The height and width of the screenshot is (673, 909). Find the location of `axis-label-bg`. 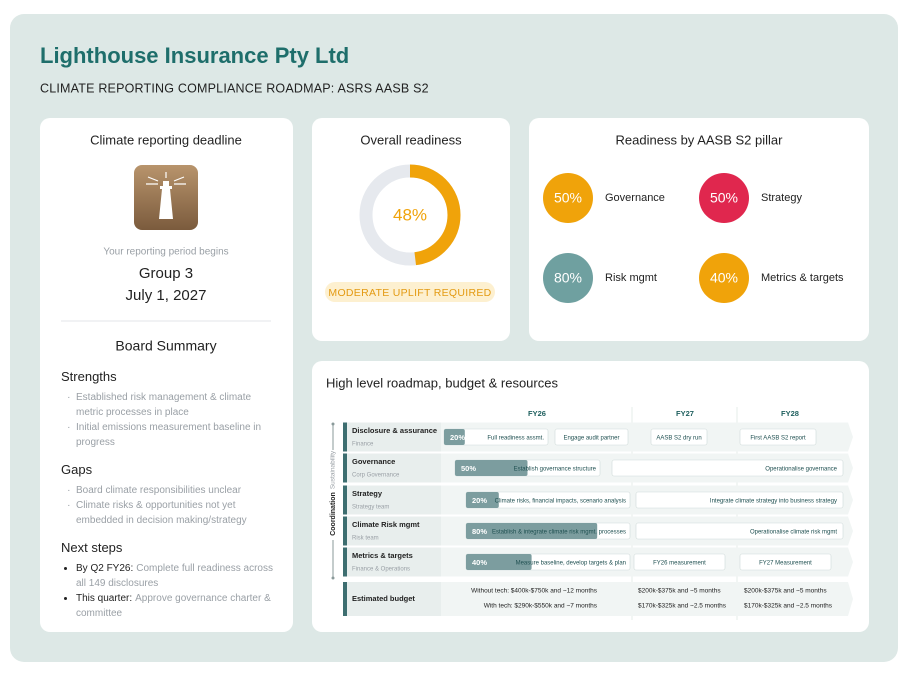

axis-label-bg is located at coordinates (333, 495).